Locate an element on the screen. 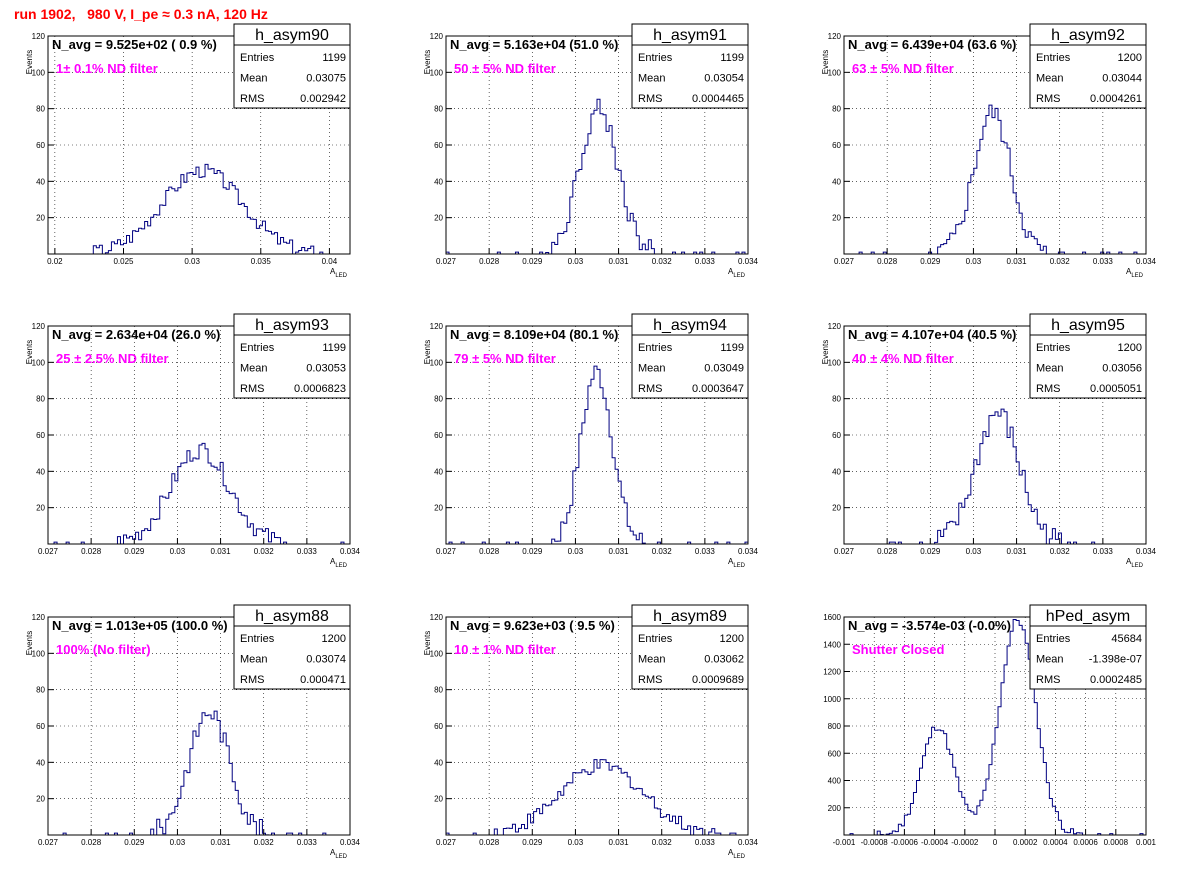  filter-annotation: 1± 0.1% ND filter is located at coordinates (107, 68).